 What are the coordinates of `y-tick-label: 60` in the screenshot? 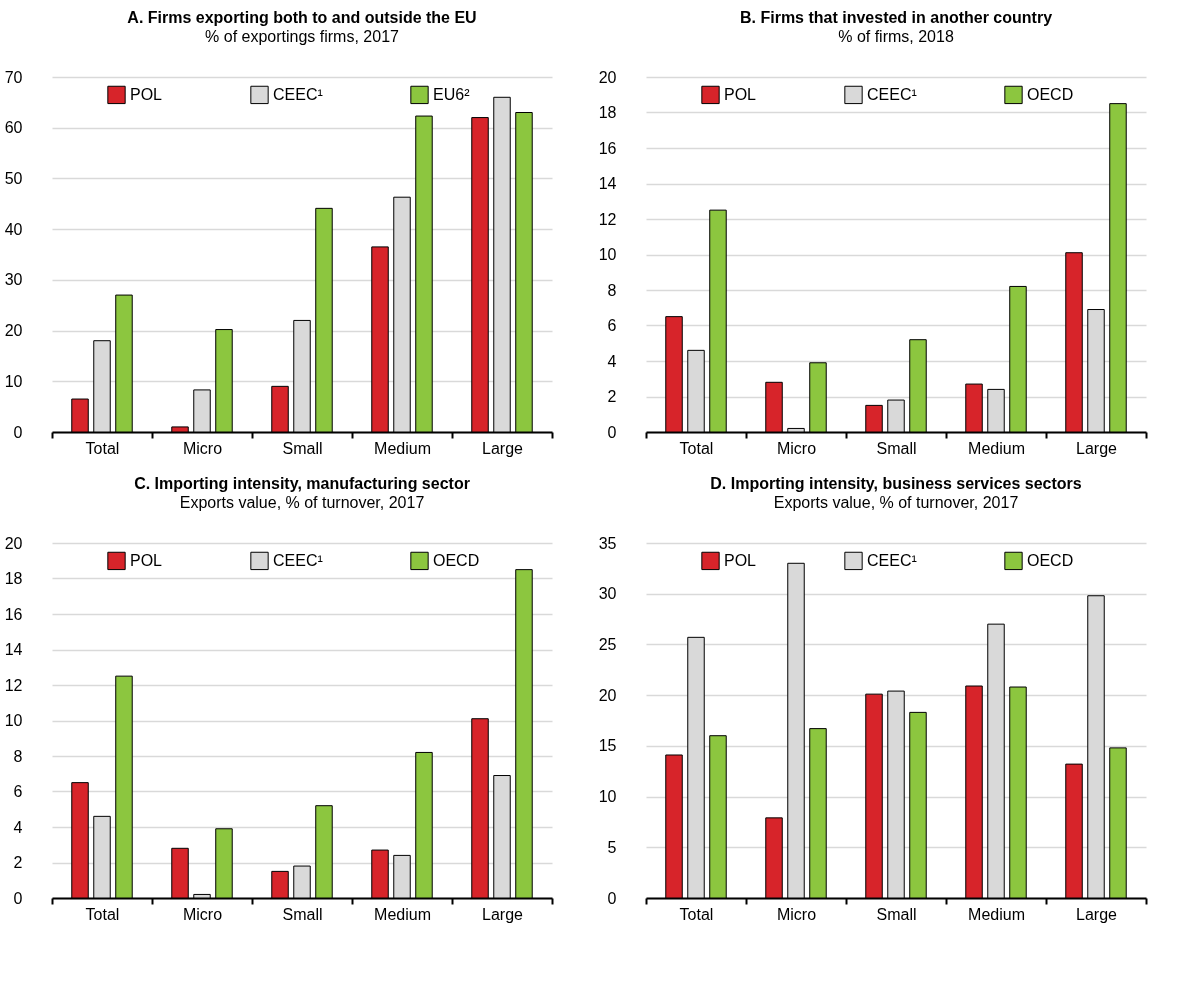 It's located at (13, 128).